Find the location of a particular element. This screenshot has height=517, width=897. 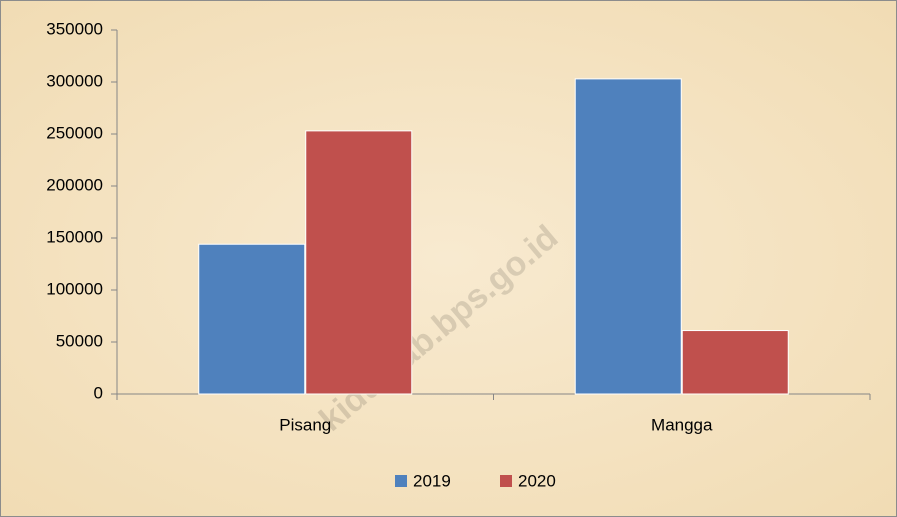

y-tick-label: 100000 is located at coordinates (74, 288).